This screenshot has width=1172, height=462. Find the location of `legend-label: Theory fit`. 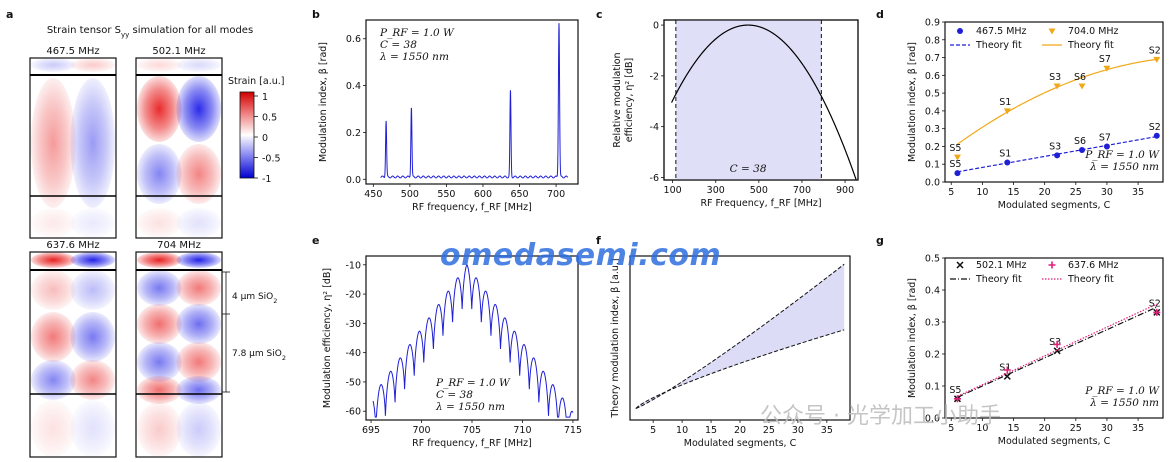

legend-label: Theory fit is located at coordinates (1090, 279).